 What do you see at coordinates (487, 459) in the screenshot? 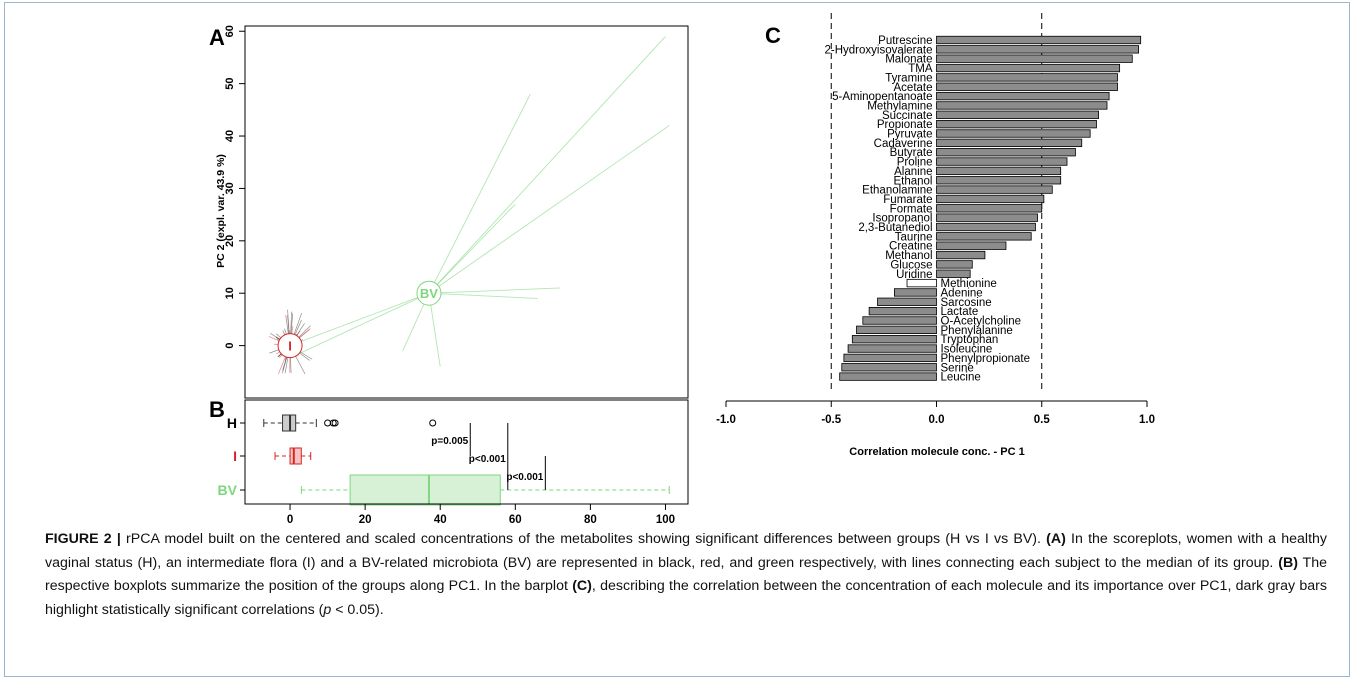
I see `p-value-label: p<0.001` at bounding box center [487, 459].